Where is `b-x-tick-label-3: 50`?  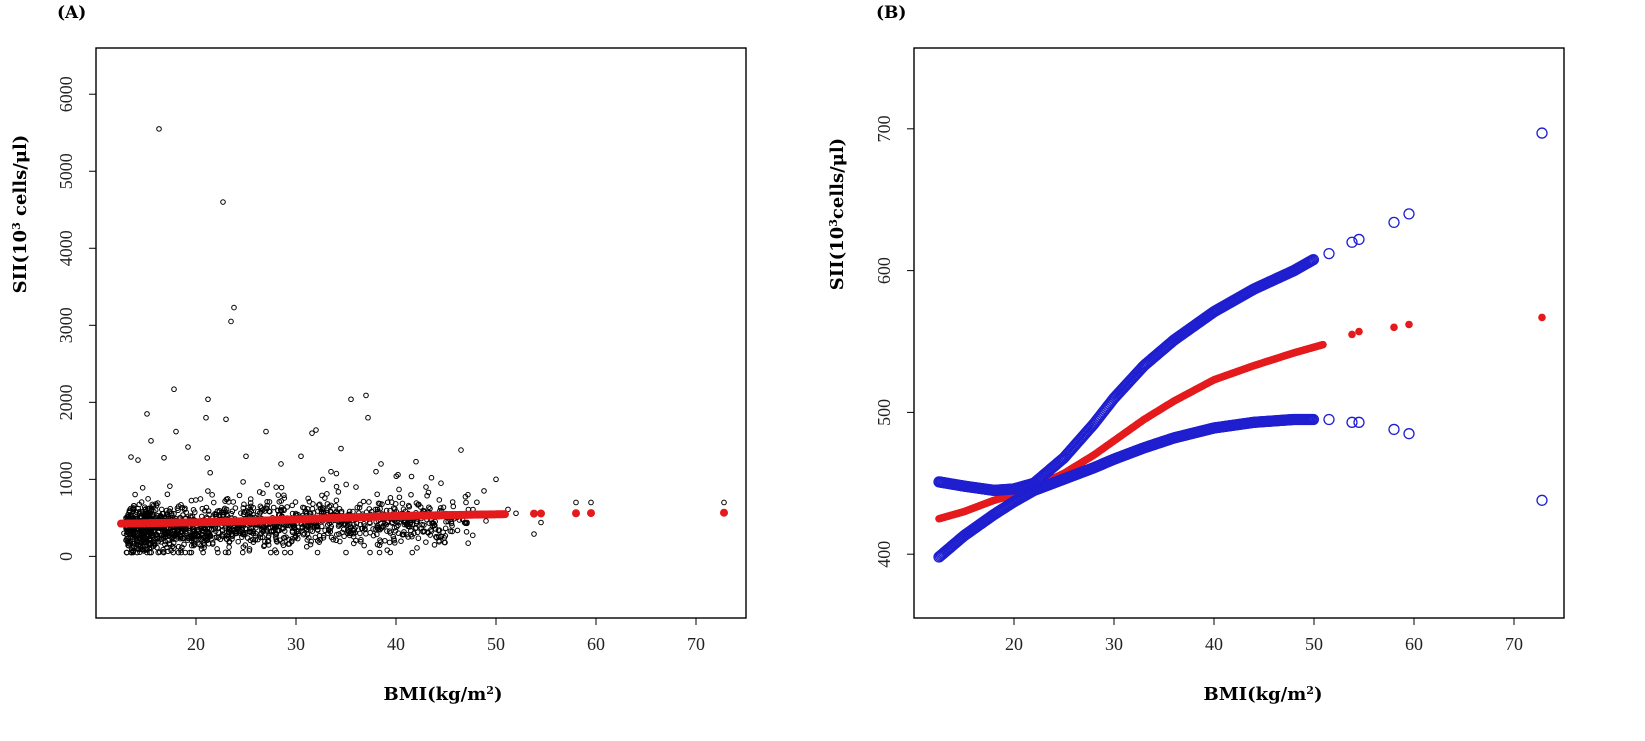 b-x-tick-label-3: 50 is located at coordinates (1314, 644).